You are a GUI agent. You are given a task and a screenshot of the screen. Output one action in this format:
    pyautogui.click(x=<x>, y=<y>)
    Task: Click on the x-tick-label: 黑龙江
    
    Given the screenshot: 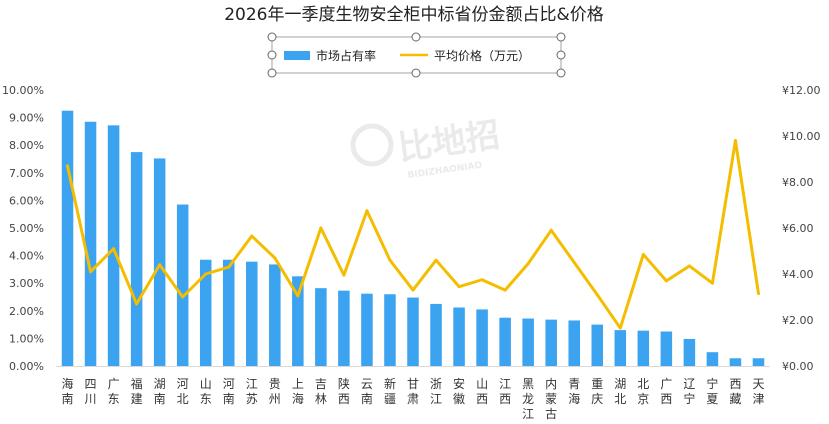 What is the action you would take?
    pyautogui.click(x=528, y=399)
    